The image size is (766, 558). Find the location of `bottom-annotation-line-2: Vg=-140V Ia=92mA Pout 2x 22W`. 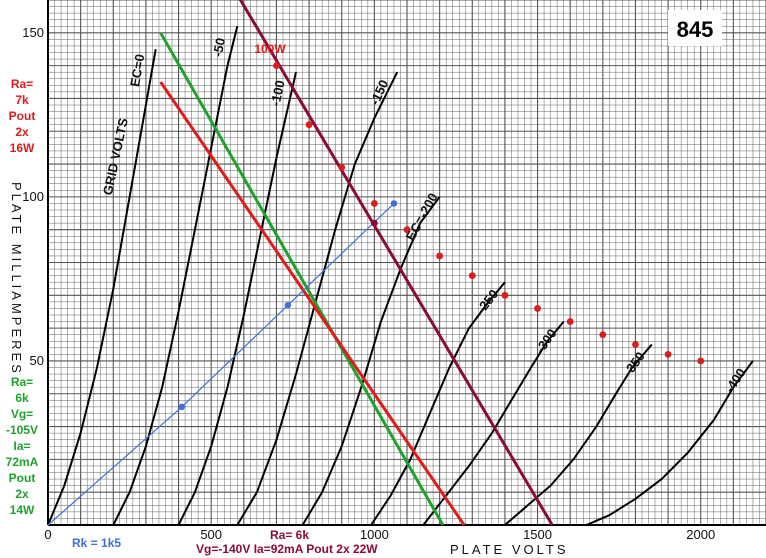

bottom-annotation-line-2: Vg=-140V Ia=92mA Pout 2x 22W is located at coordinates (287, 549).